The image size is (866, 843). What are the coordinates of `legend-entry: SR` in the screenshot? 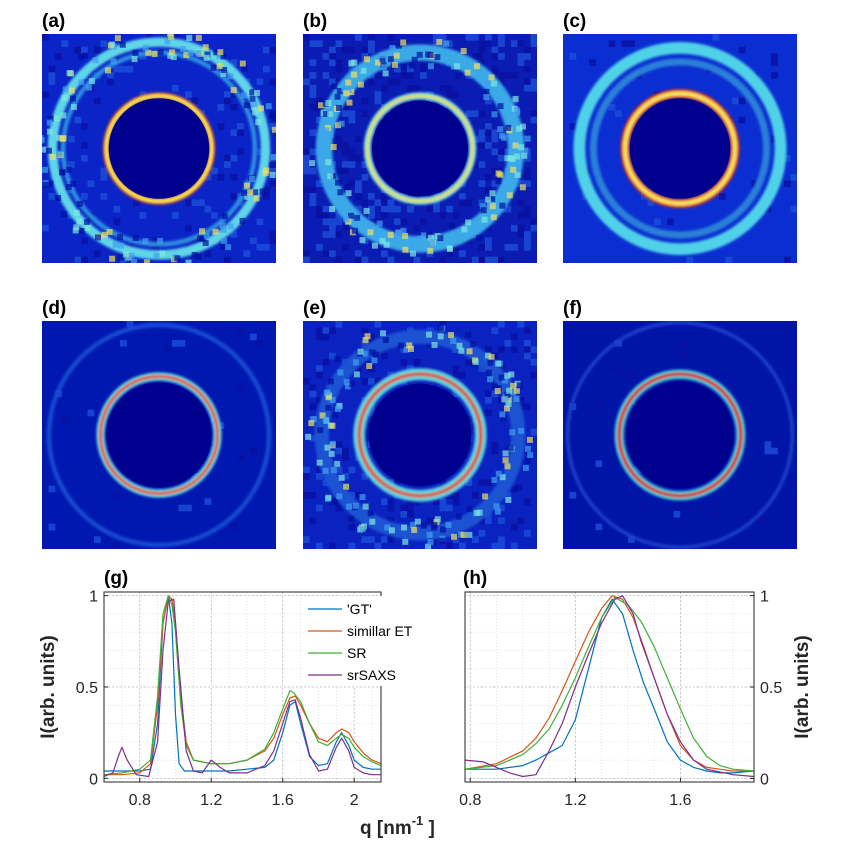 It's located at (356, 653).